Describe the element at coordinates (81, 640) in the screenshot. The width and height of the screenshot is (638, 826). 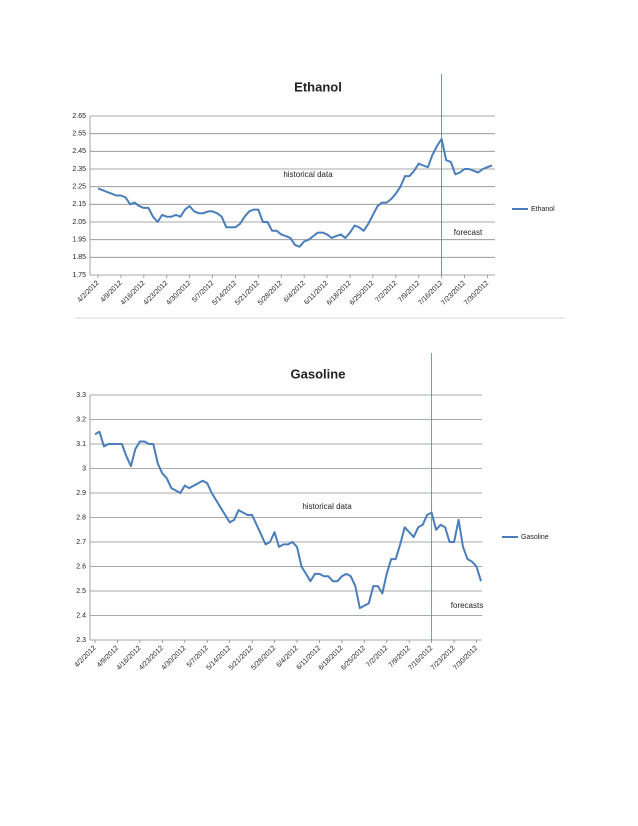
I see `y-tick-label: 2.3` at that location.